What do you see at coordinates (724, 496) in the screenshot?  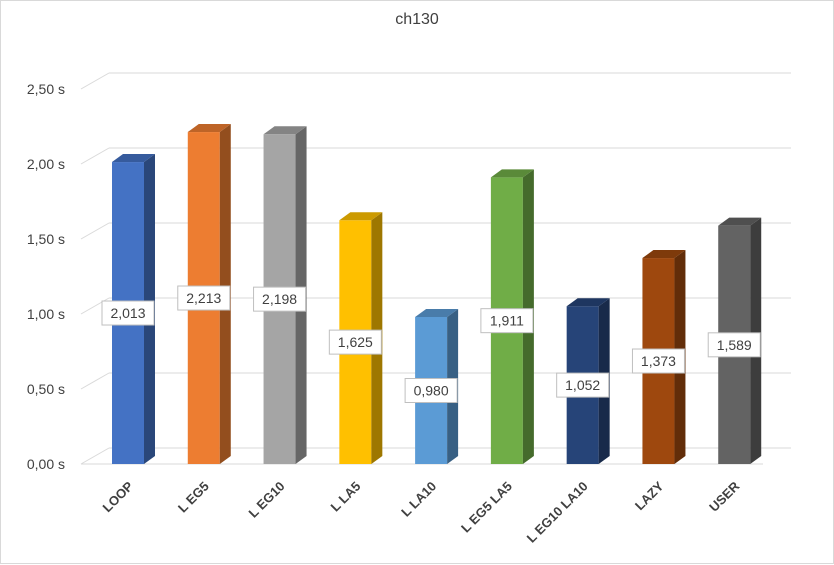 I see `x-category-label: USER` at bounding box center [724, 496].